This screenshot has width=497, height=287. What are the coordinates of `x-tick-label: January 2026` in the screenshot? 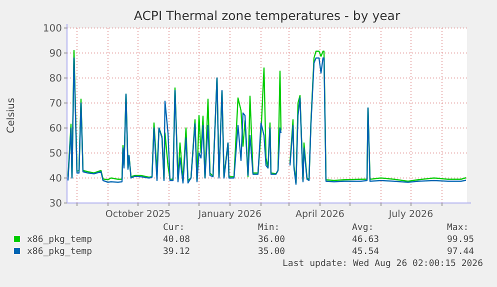 It's located at (229, 214).